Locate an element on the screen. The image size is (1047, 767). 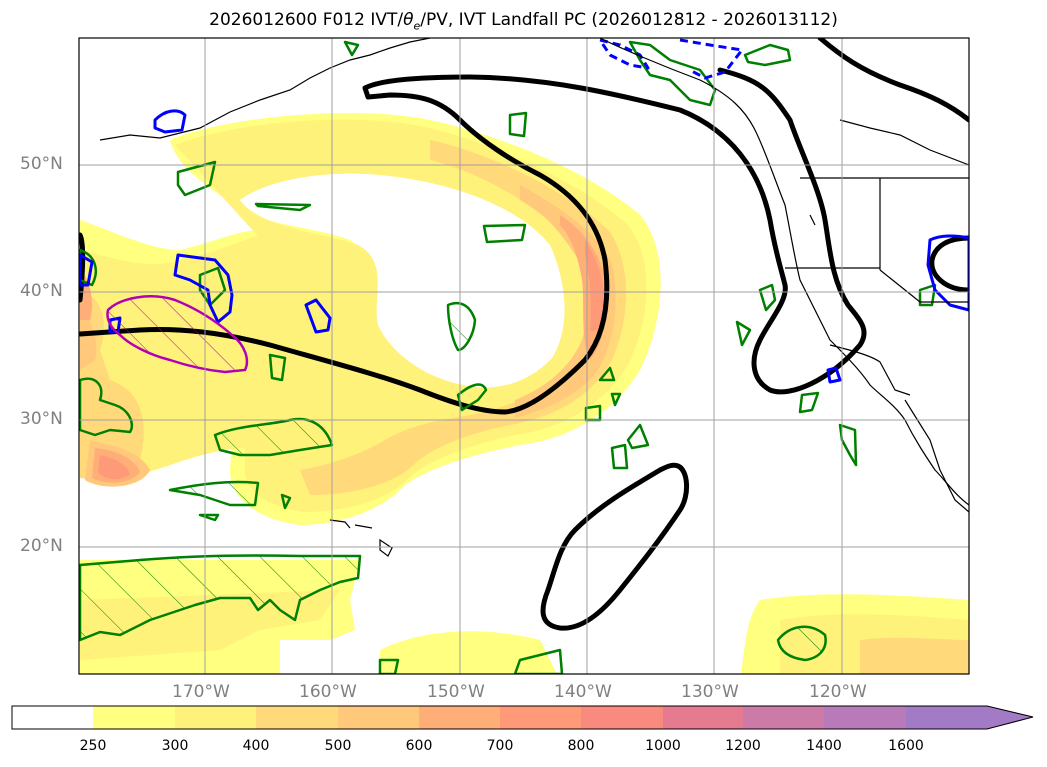
lon-label-170w: 170°W is located at coordinates (201, 692).